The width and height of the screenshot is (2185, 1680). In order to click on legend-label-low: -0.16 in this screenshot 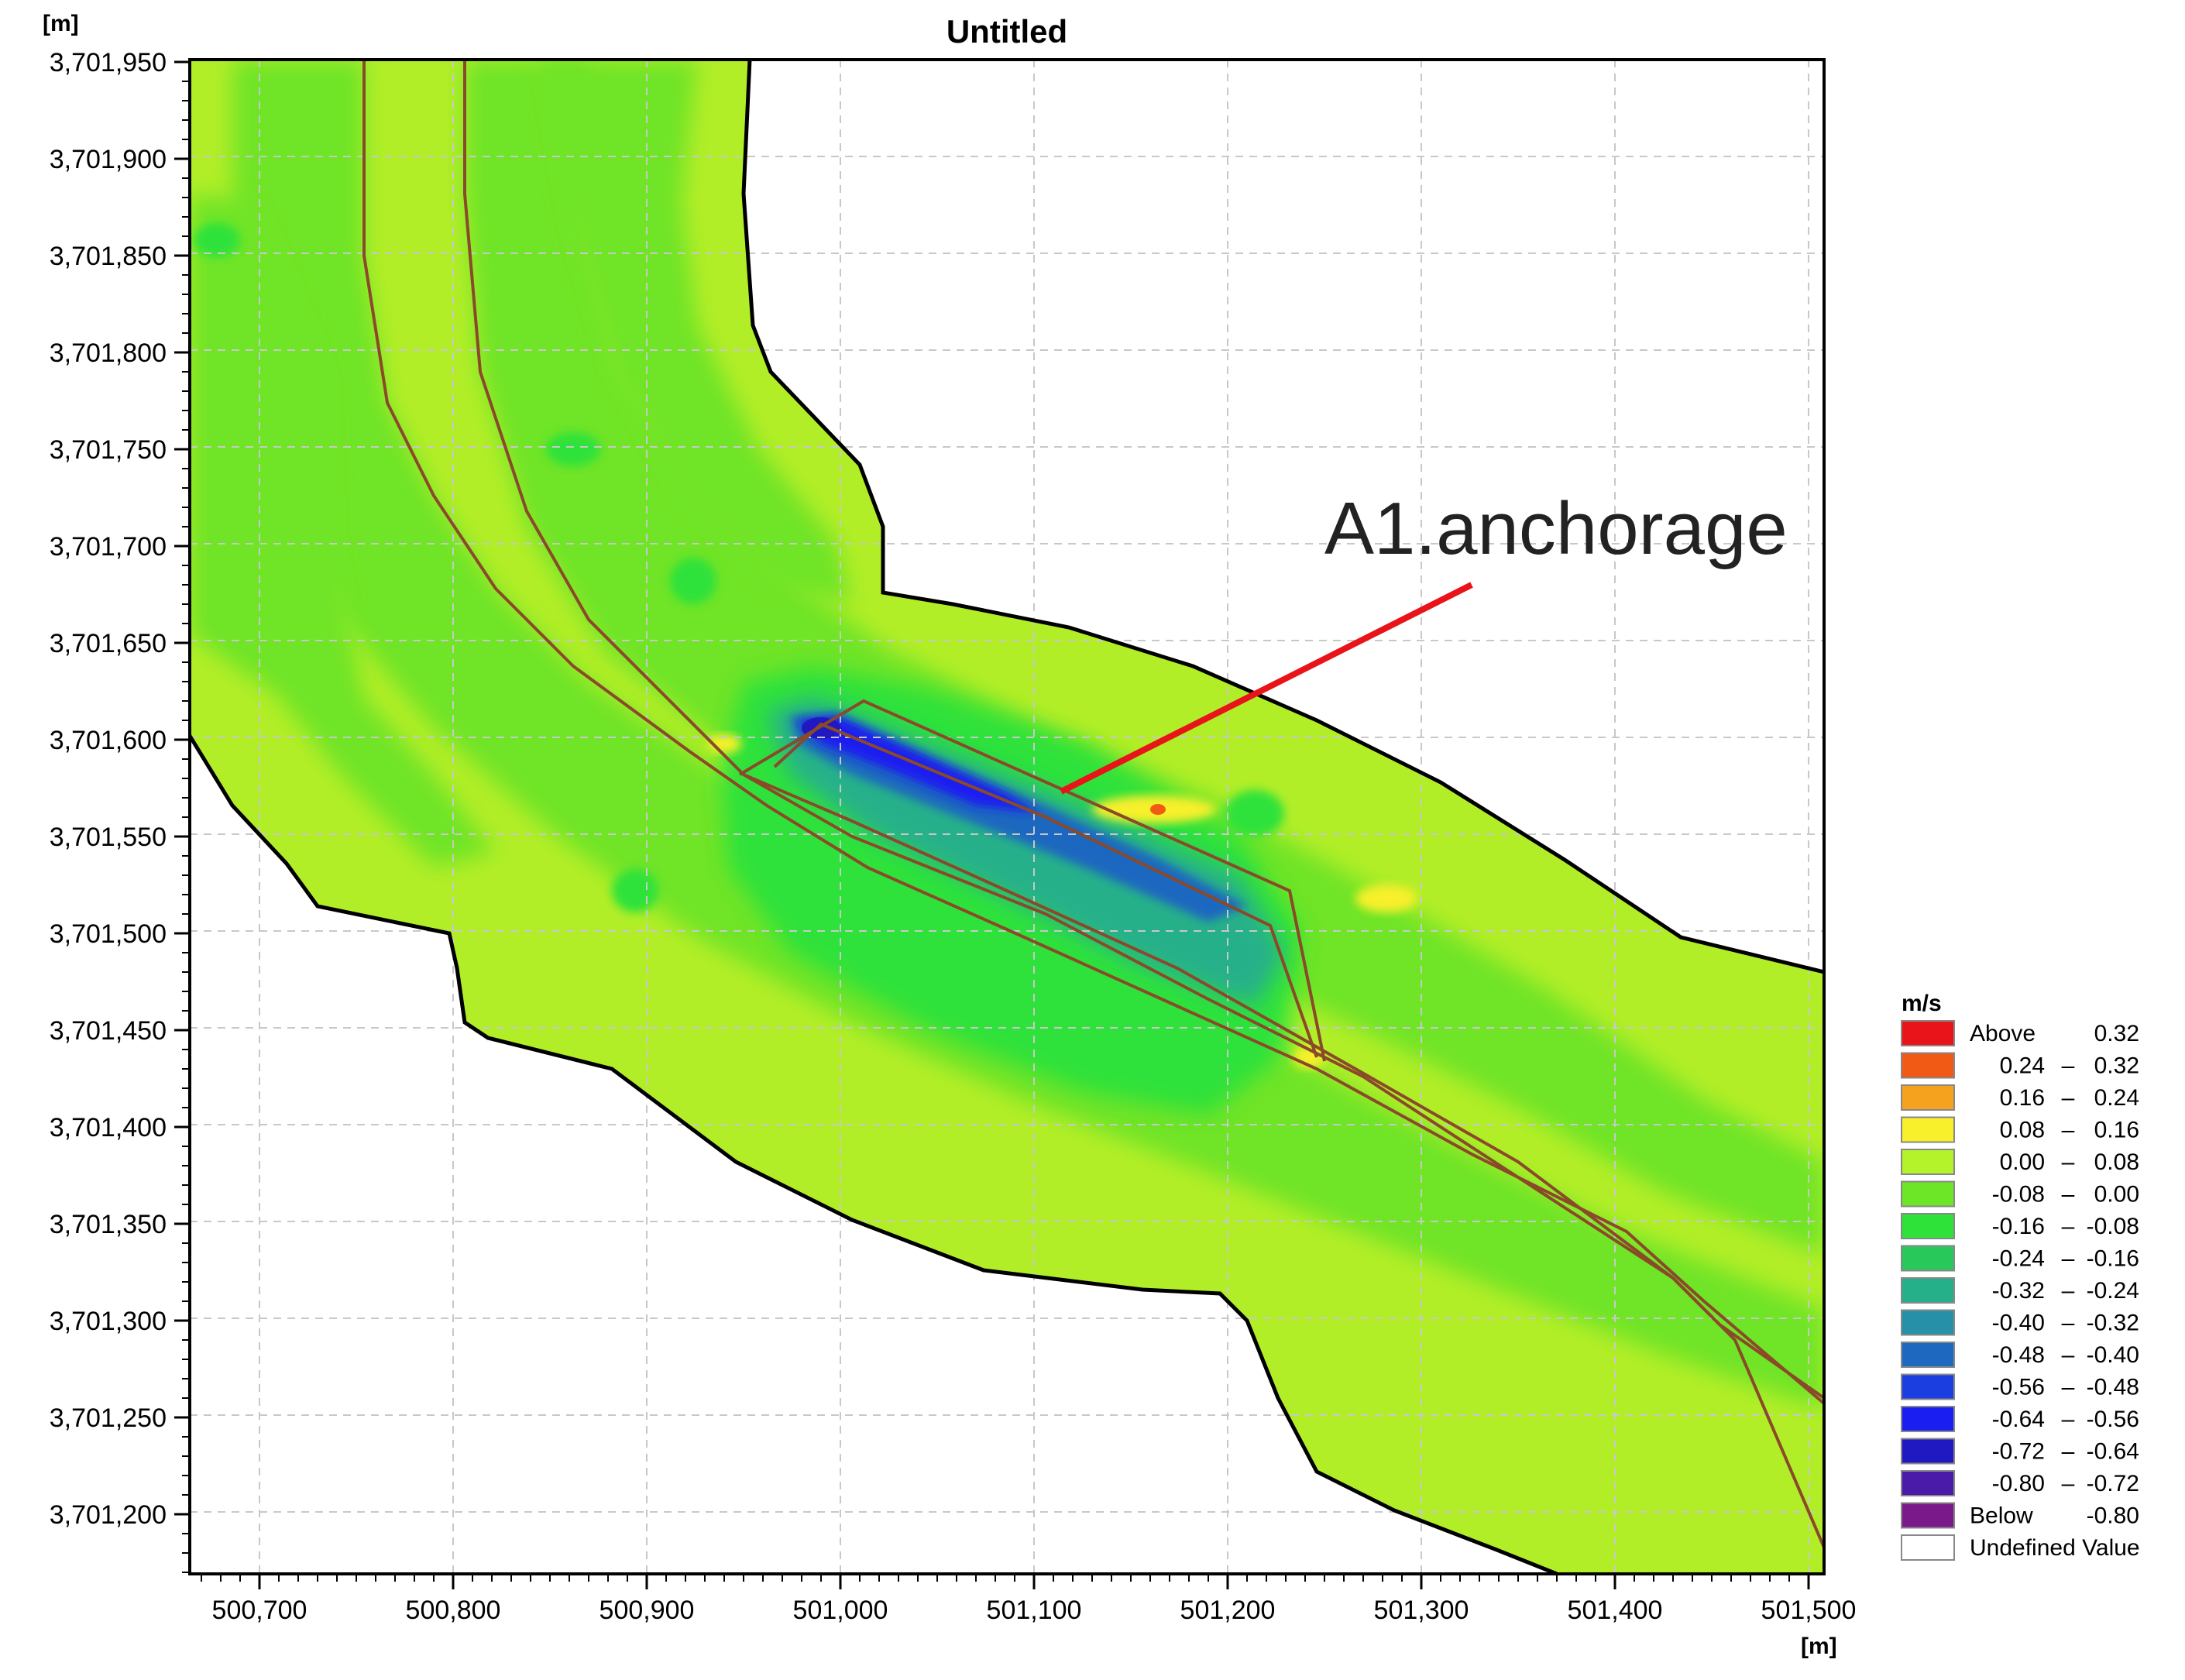, I will do `click(2019, 1226)`.